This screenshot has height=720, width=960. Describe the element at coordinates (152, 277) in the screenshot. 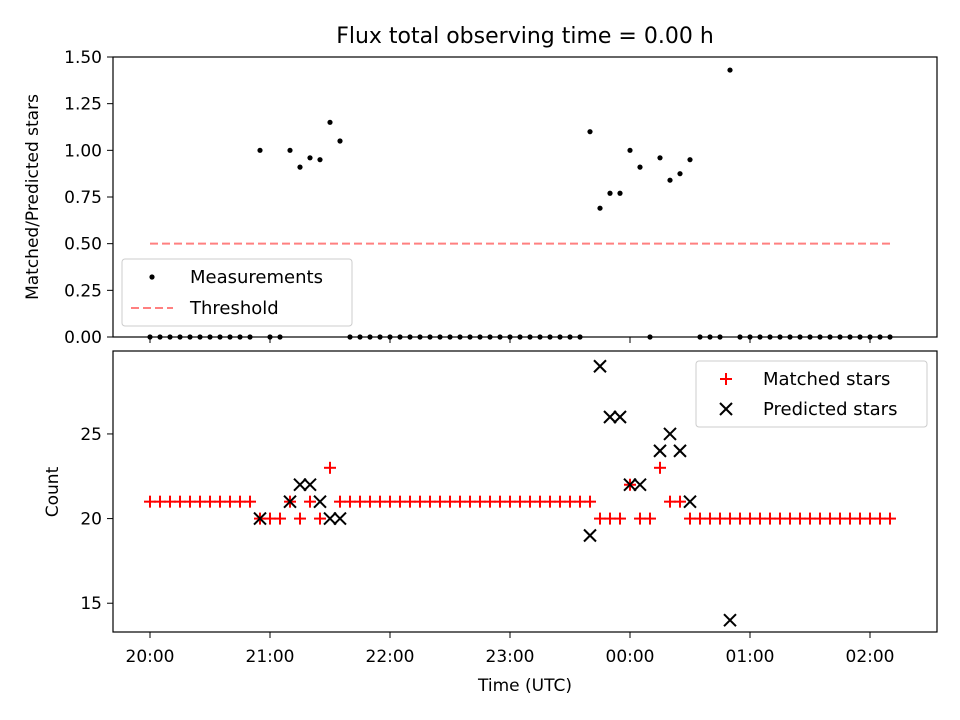

I see `legend-marker-measurements` at that location.